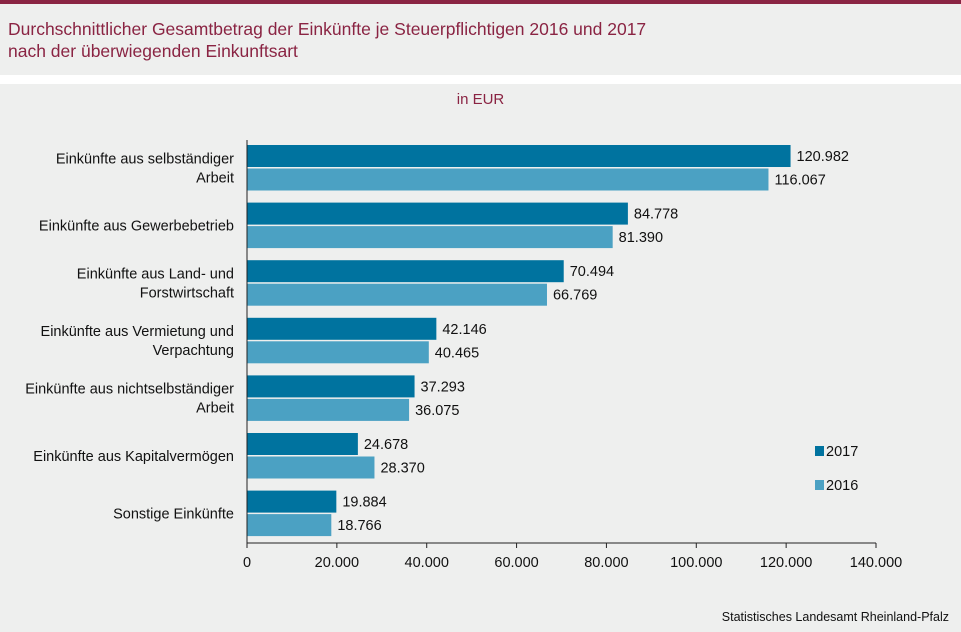 The height and width of the screenshot is (632, 961). I want to click on legend-label-2016: 2016, so click(842, 486).